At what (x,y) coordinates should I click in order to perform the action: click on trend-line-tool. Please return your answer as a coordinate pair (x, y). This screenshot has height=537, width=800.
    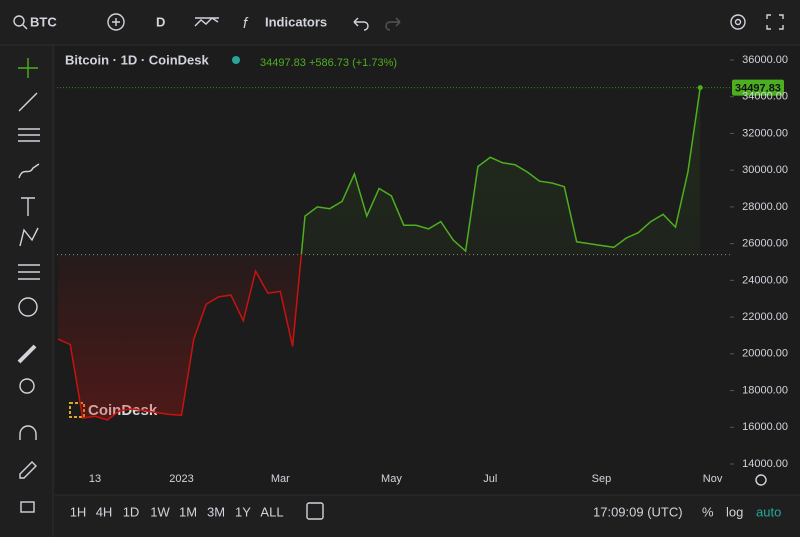
    Looking at the image, I should click on (28, 102).